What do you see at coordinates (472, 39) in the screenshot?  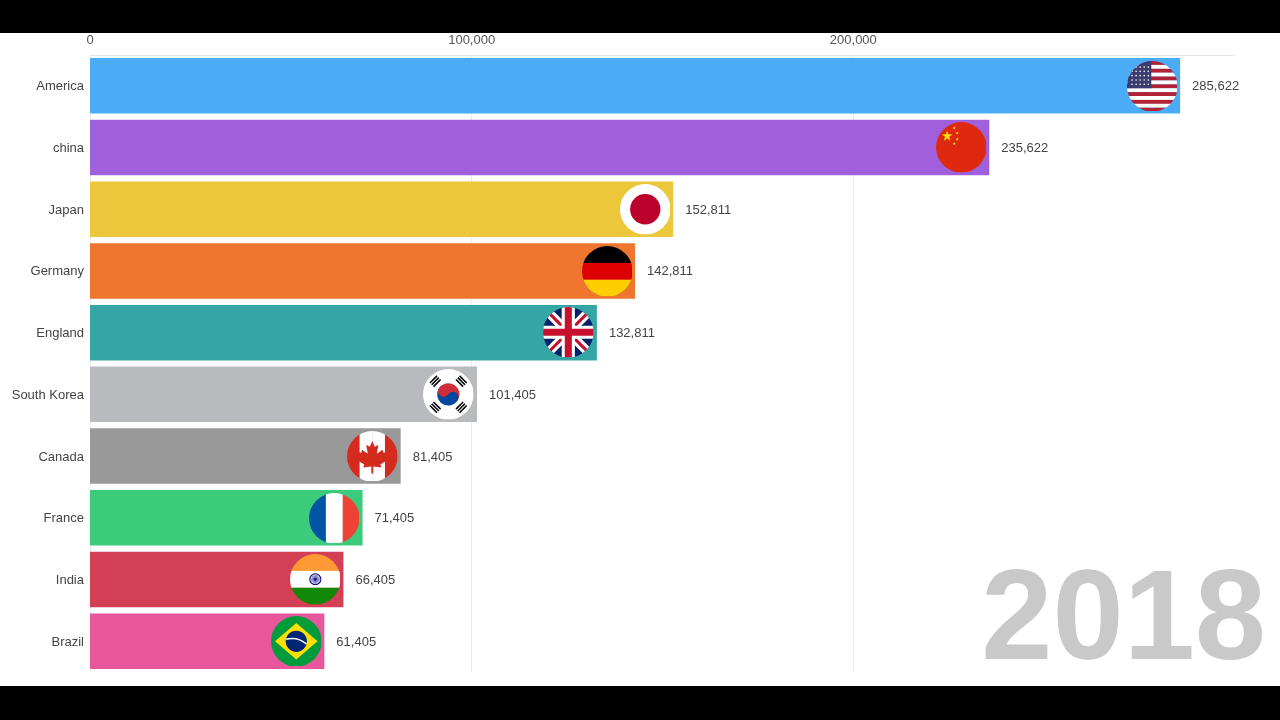 I see `x-tick-label: 100,000` at bounding box center [472, 39].